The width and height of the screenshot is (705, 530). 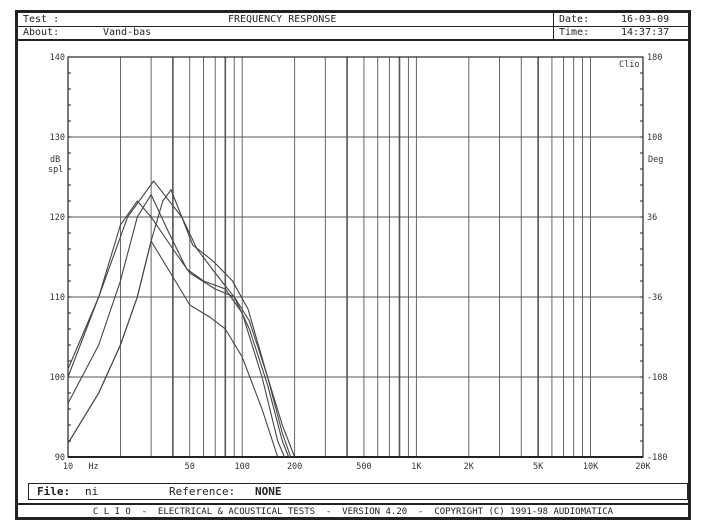 What do you see at coordinates (41, 32) in the screenshot?
I see `about-label: About:` at bounding box center [41, 32].